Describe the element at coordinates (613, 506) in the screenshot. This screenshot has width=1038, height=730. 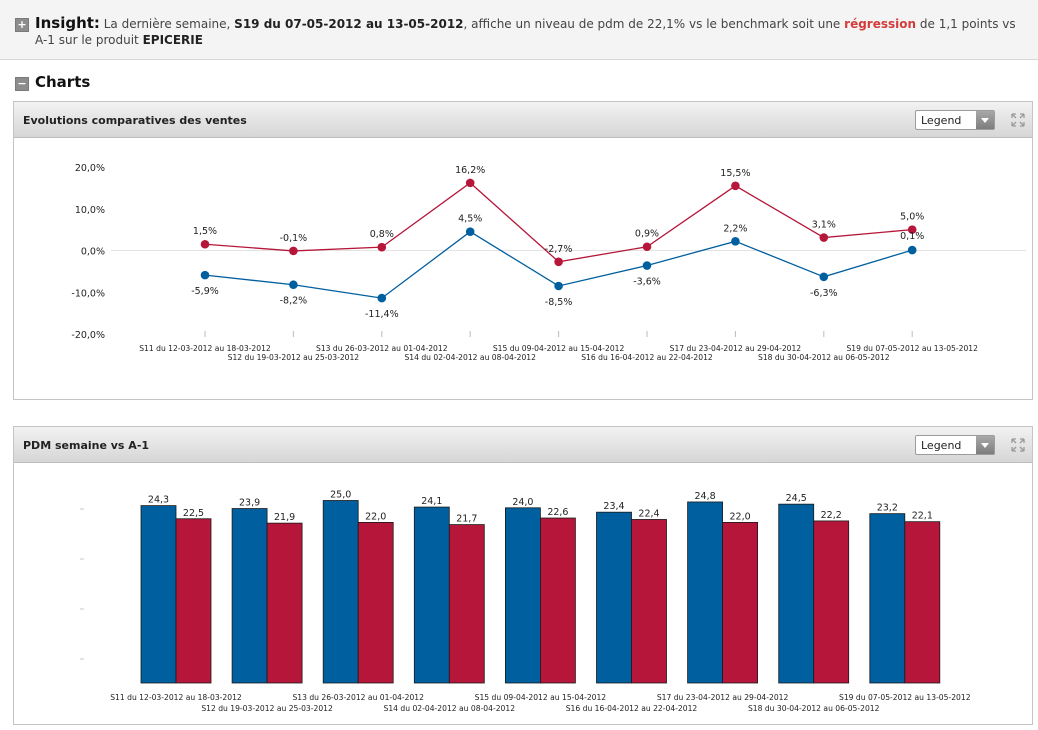
I see `bar-value-label: 23,4` at that location.